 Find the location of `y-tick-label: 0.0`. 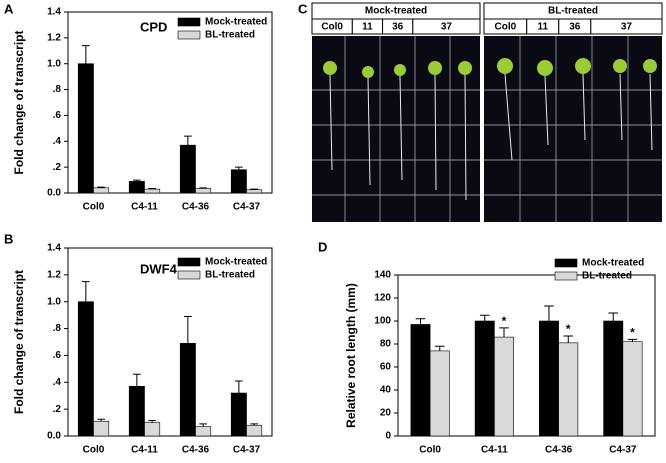

y-tick-label: 0.0 is located at coordinates (54, 436).